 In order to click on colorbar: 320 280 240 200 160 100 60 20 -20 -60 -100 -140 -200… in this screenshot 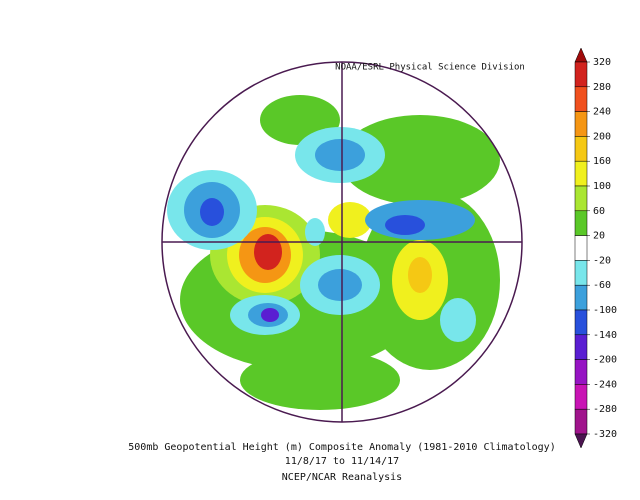, I will do `click(595, 248)`.